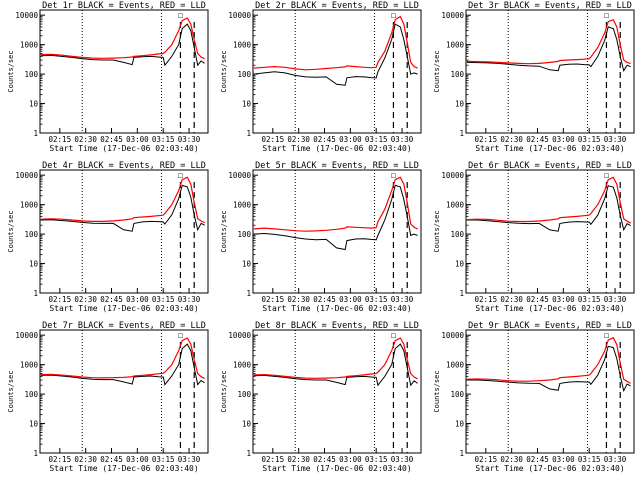  I want to click on panel-8-box-marker: ☐, so click(393, 336).